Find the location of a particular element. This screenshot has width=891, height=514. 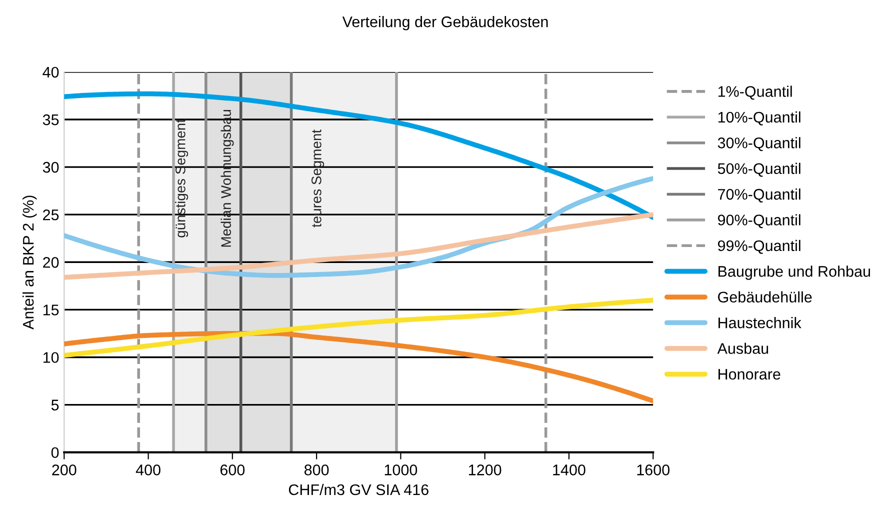

y-tick-label: 20 is located at coordinates (51, 262).